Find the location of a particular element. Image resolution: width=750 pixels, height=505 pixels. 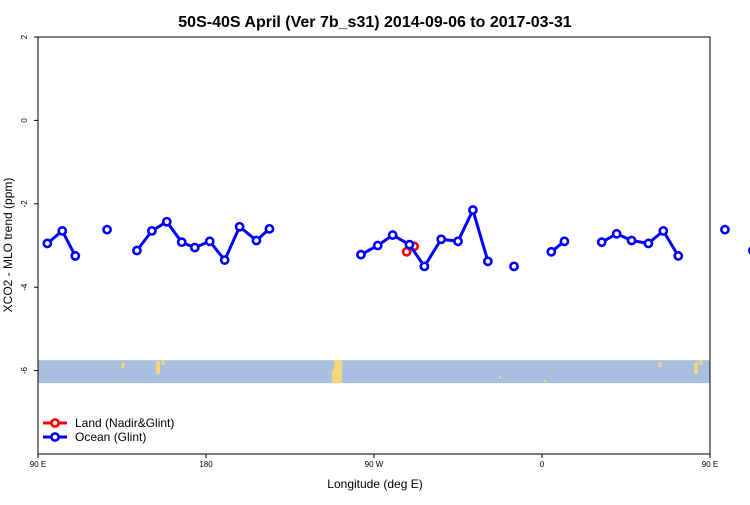

legend-label: Ocean (Glint) is located at coordinates (110, 437).